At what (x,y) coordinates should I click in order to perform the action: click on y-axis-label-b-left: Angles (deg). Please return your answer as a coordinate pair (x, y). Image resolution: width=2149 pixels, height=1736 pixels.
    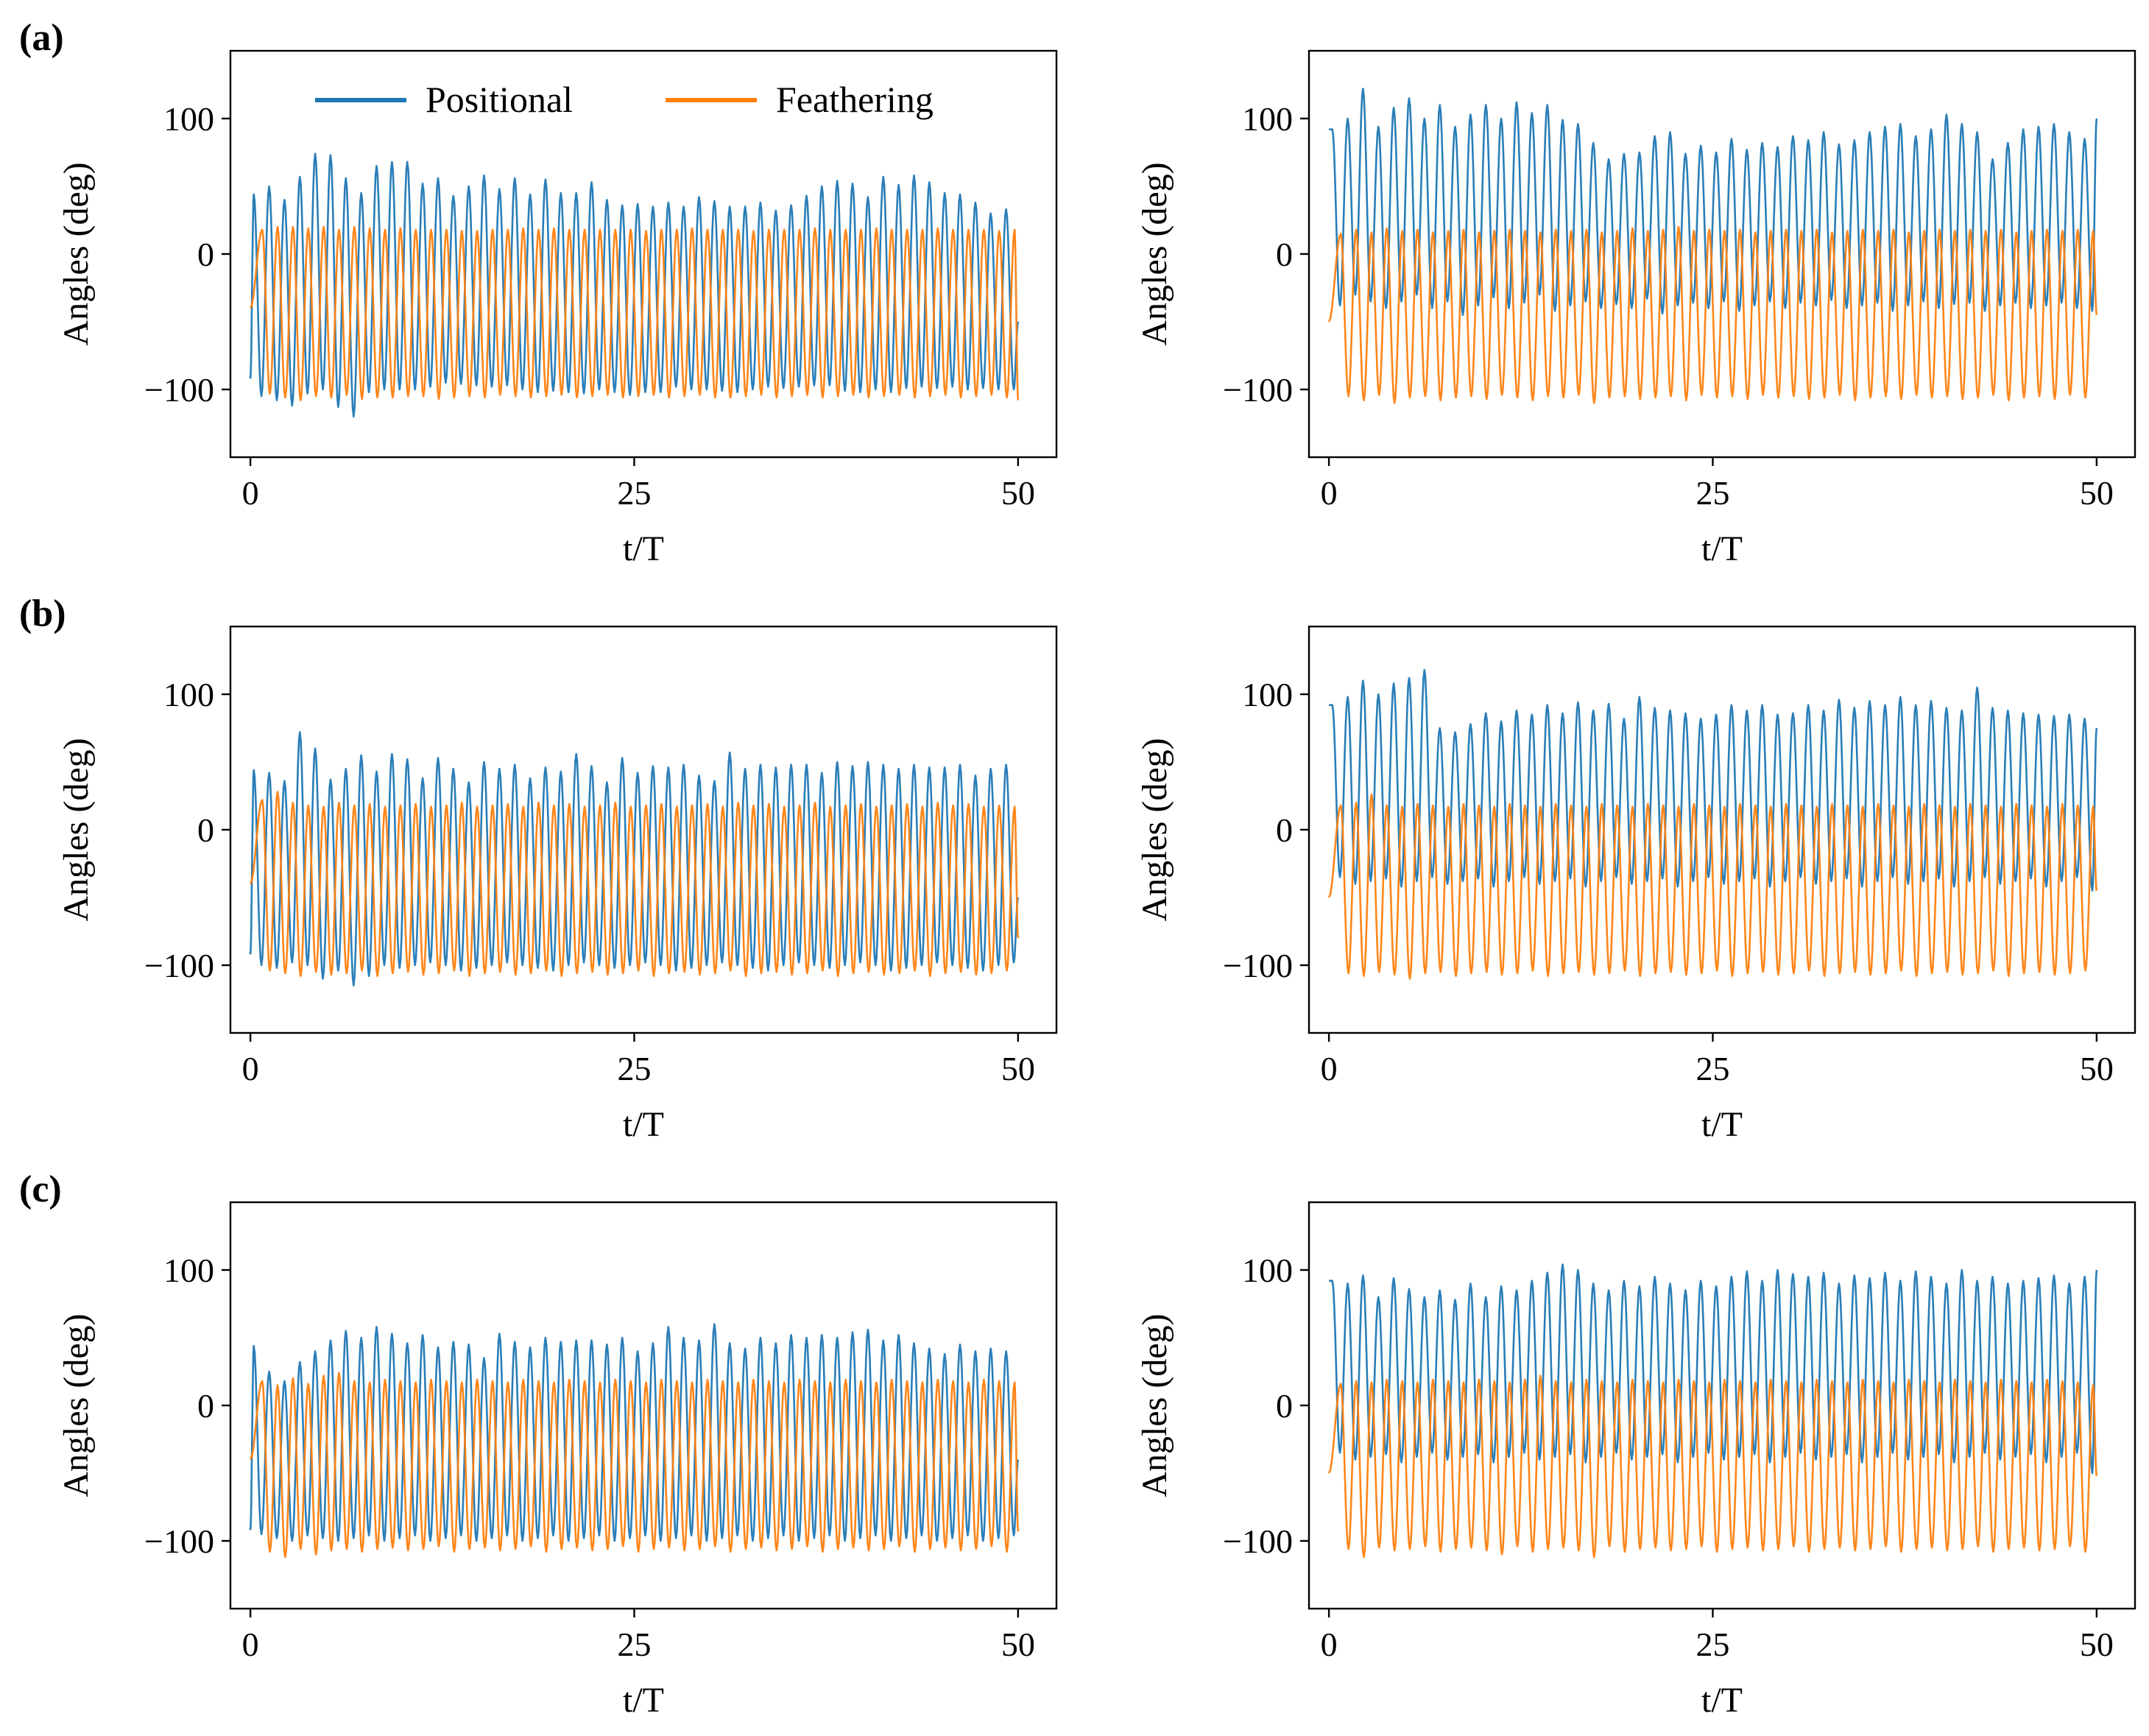
    Looking at the image, I should click on (76, 829).